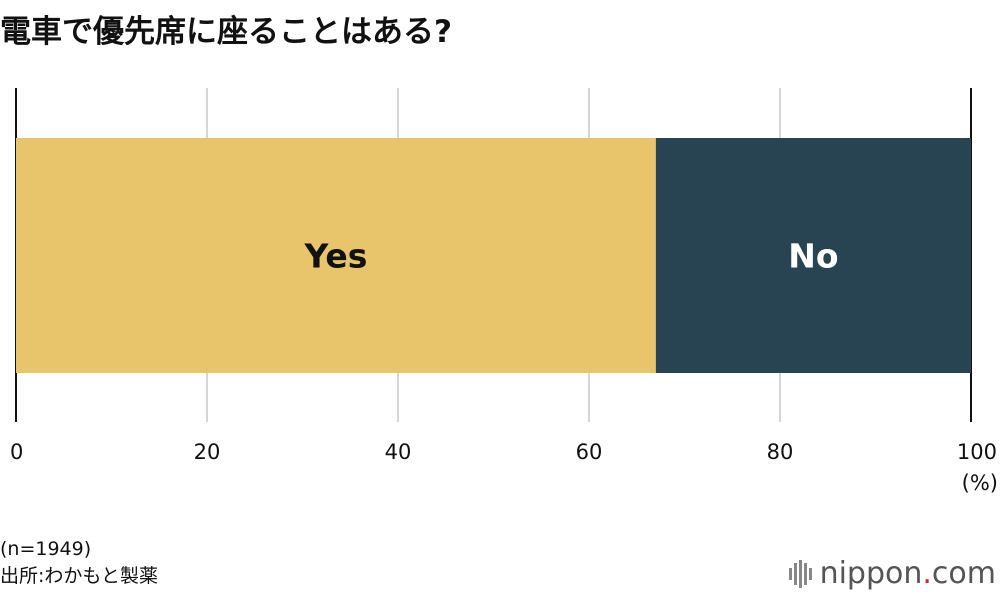 This screenshot has height=598, width=1000. Describe the element at coordinates (963, 573) in the screenshot. I see `brand-tld: com` at that location.